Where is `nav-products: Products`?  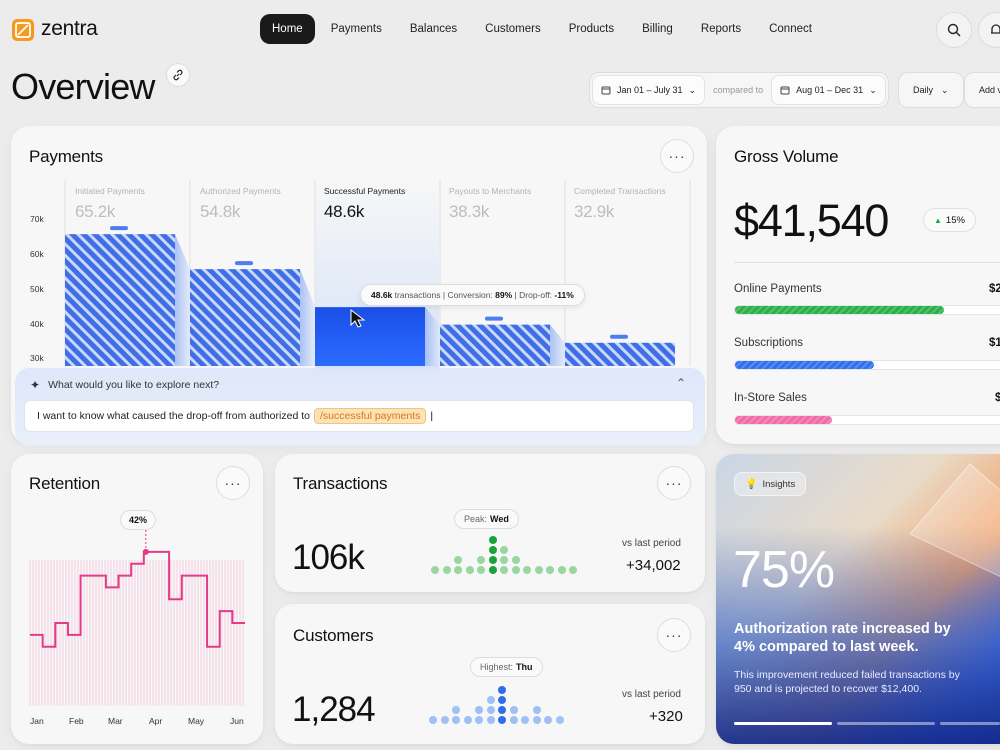
nav-products: Products is located at coordinates (591, 29).